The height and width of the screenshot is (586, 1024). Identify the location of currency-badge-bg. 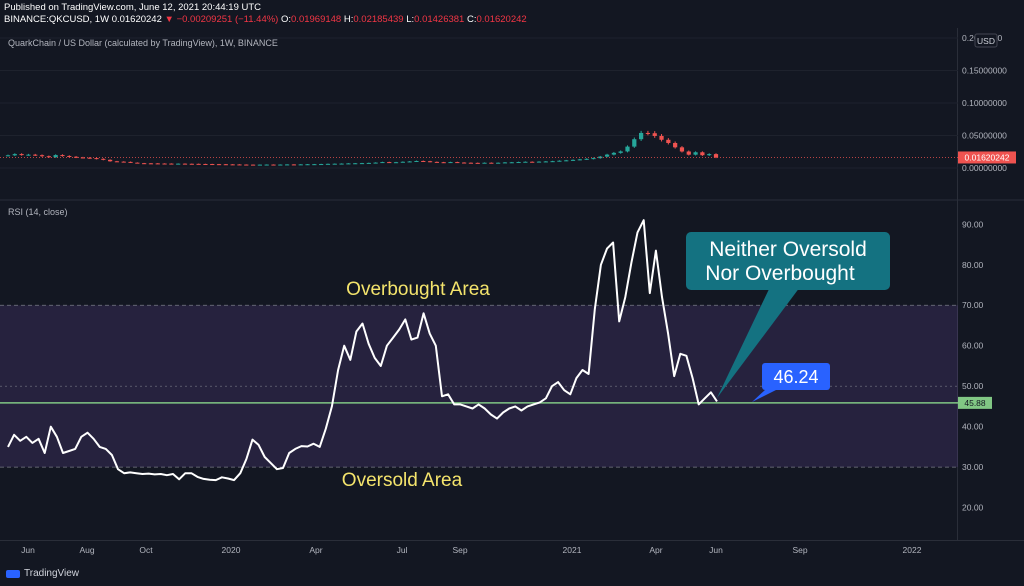
(986, 40).